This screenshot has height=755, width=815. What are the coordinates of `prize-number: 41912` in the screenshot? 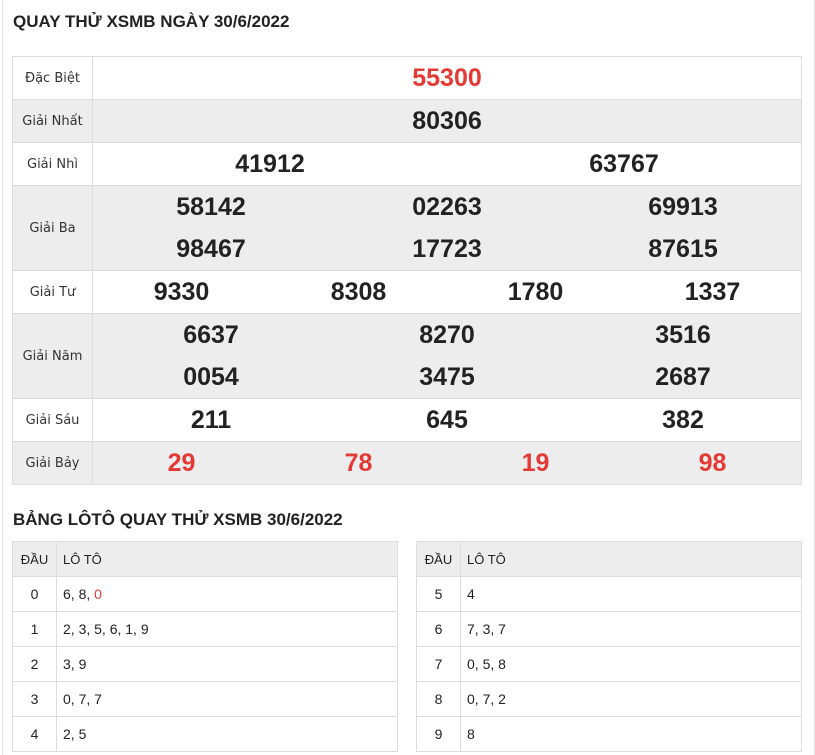 It's located at (270, 163).